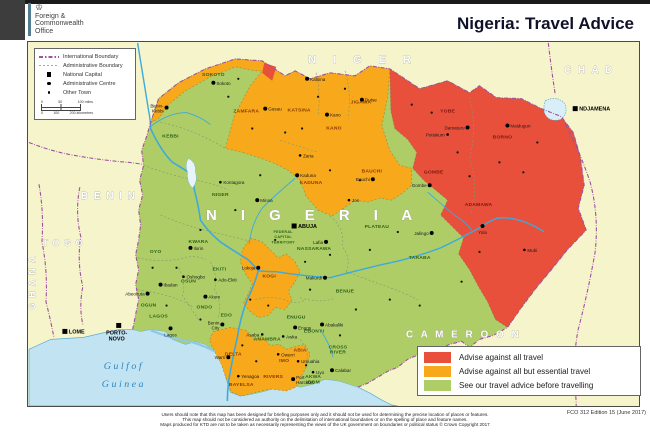 The width and height of the screenshot is (650, 446). I want to click on state-label: EBONYI, so click(314, 331).